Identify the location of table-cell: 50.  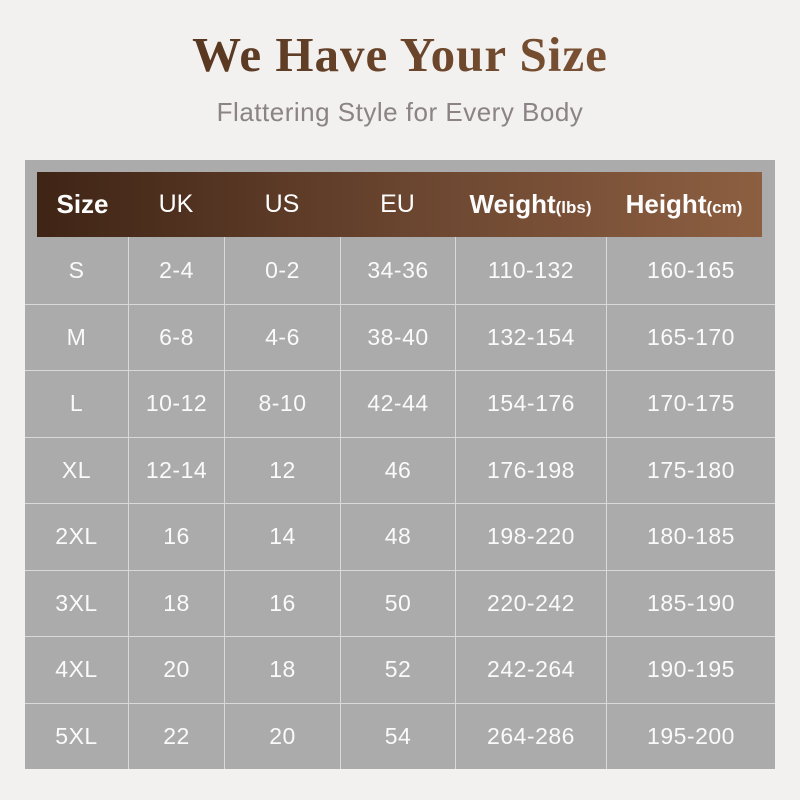
(397, 602).